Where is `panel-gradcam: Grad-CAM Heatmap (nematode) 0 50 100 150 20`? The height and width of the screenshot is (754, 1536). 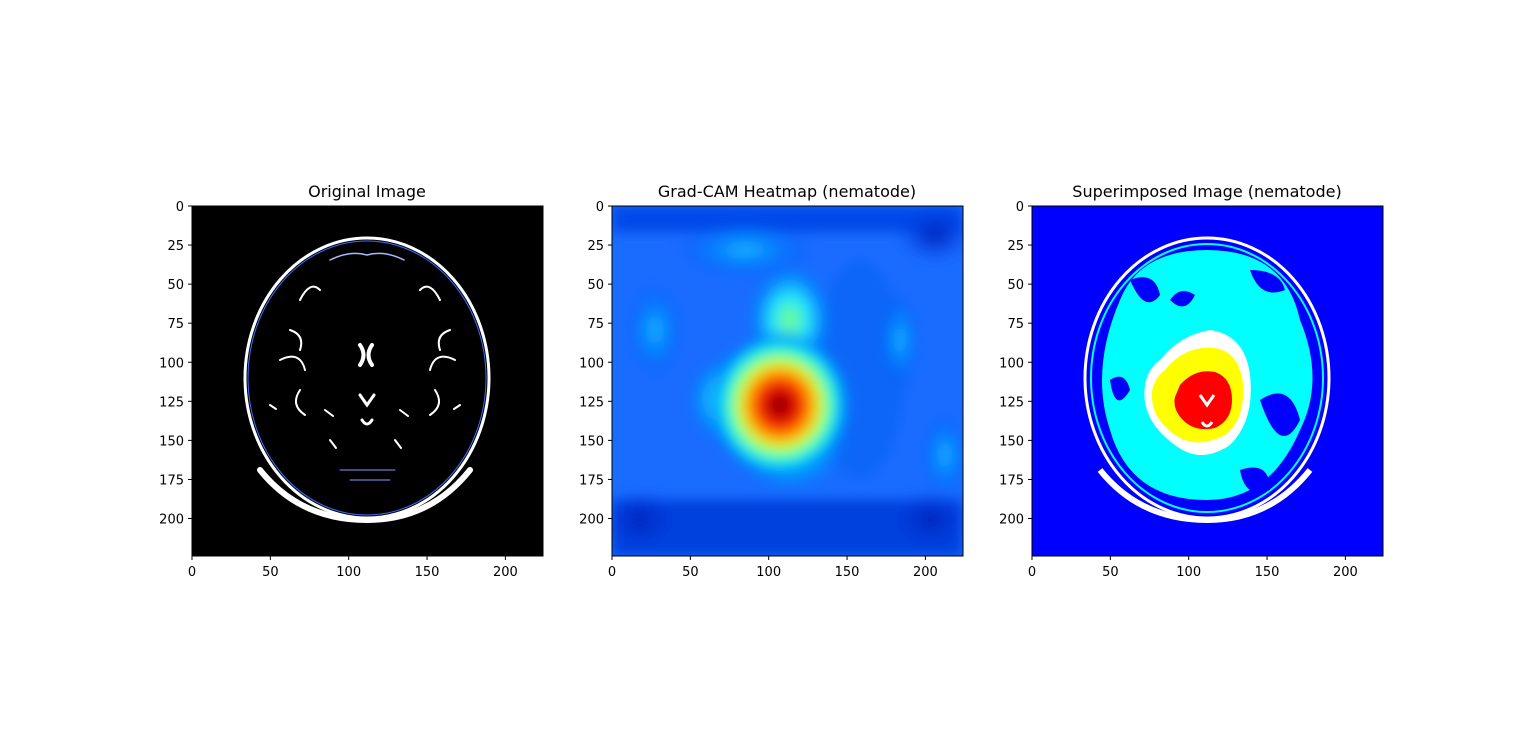
panel-gradcam: Grad-CAM Heatmap (nematode) 0 50 100 150 20 is located at coordinates (771, 381).